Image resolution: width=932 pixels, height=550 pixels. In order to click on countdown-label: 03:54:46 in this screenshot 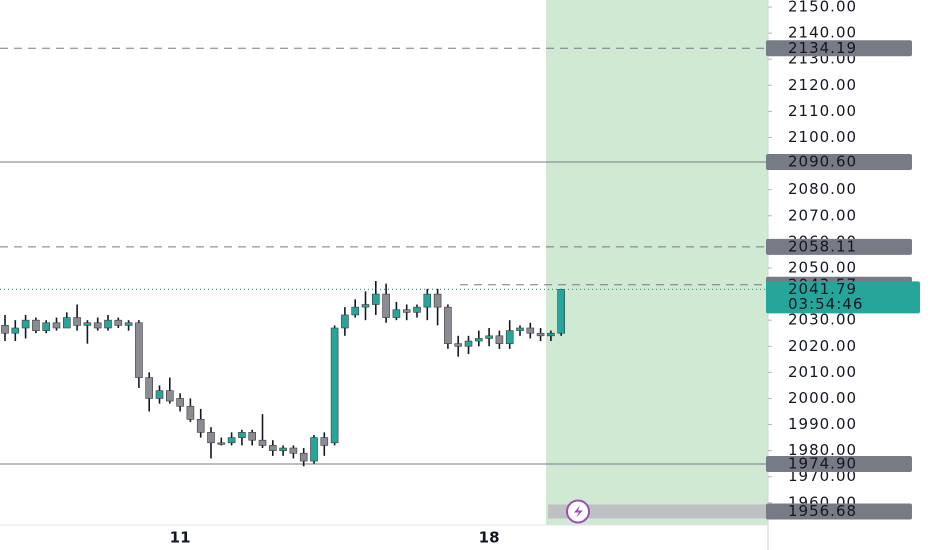, I will do `click(825, 304)`.